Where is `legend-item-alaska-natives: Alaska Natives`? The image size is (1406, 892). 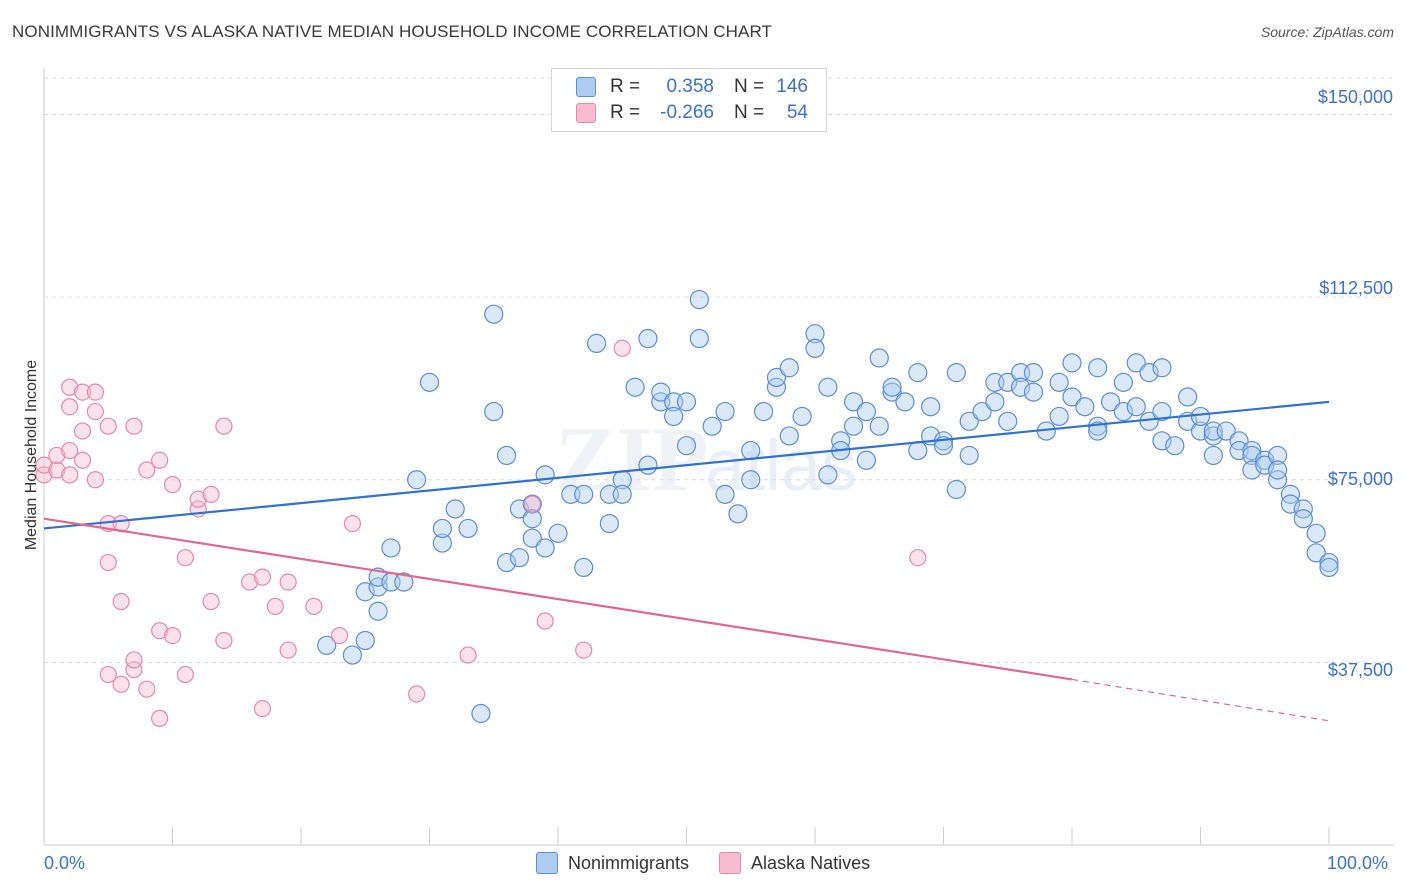
legend-item-alaska-natives: Alaska Natives is located at coordinates (794, 863).